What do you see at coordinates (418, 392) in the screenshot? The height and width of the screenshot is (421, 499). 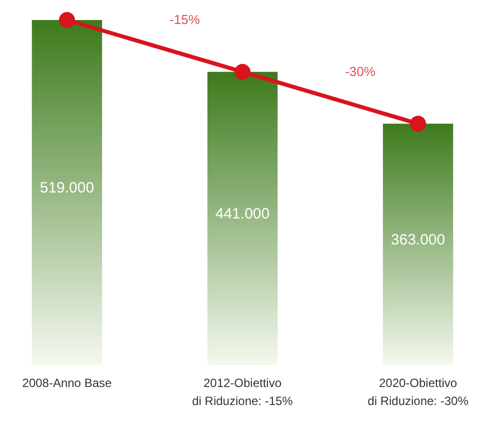 I see `x-tick-label: 2020-Obiettivo di Riduzione: -30%` at bounding box center [418, 392].